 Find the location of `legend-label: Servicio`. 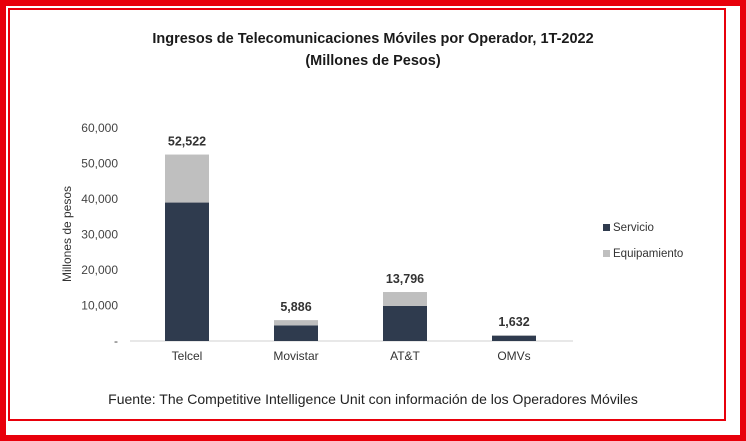

legend-label: Servicio is located at coordinates (633, 228).